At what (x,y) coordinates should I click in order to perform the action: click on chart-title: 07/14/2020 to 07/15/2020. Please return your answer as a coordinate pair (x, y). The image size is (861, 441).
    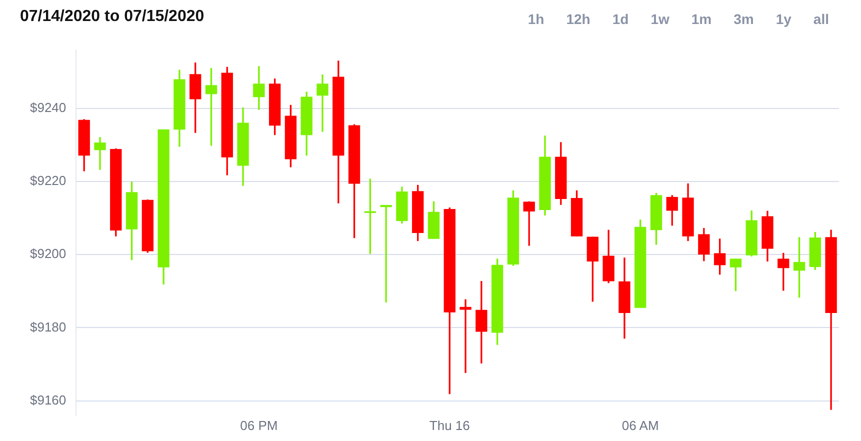
    Looking at the image, I should click on (112, 17).